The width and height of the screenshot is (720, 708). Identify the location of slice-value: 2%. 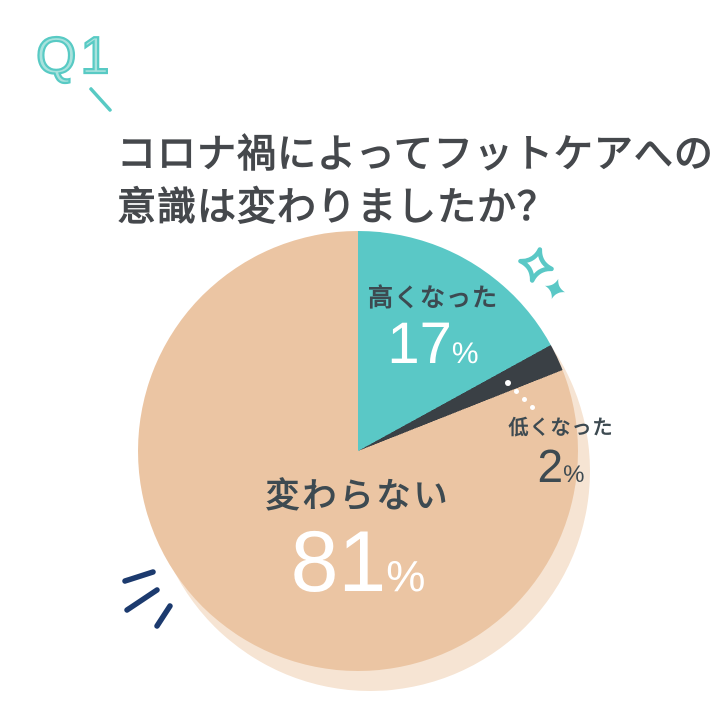
(561, 466).